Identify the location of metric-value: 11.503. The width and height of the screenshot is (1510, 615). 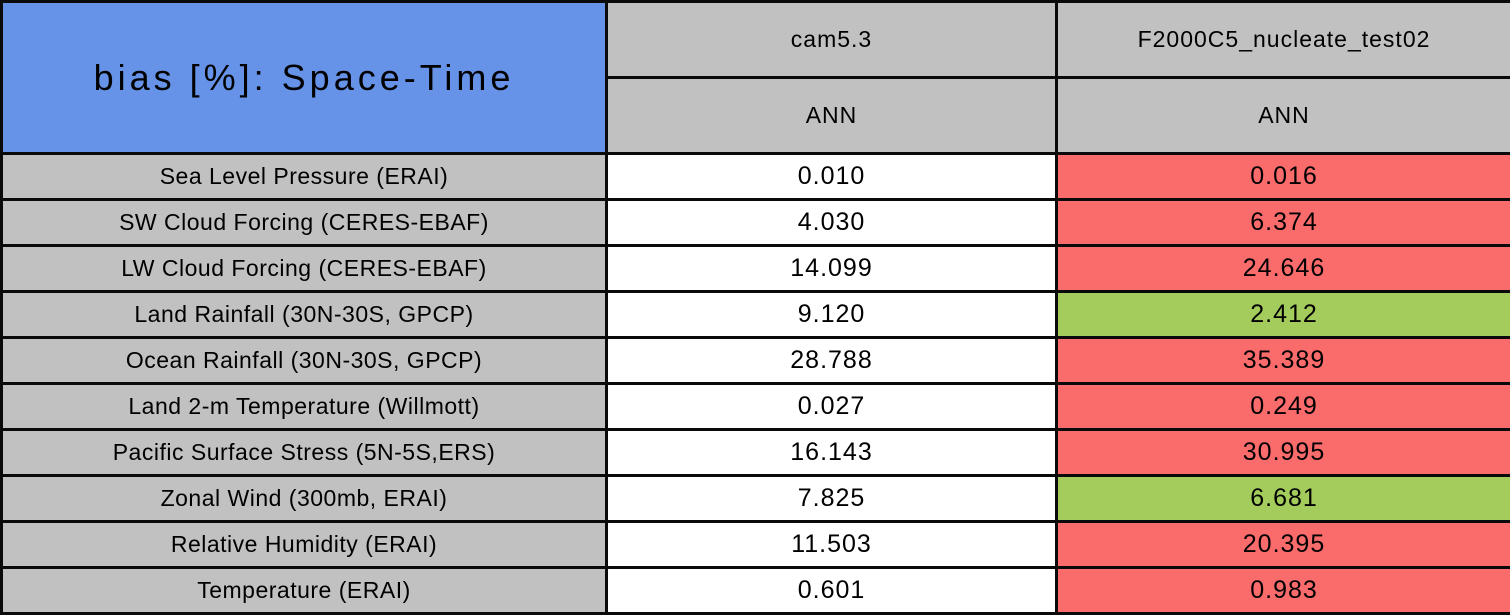
(832, 545).